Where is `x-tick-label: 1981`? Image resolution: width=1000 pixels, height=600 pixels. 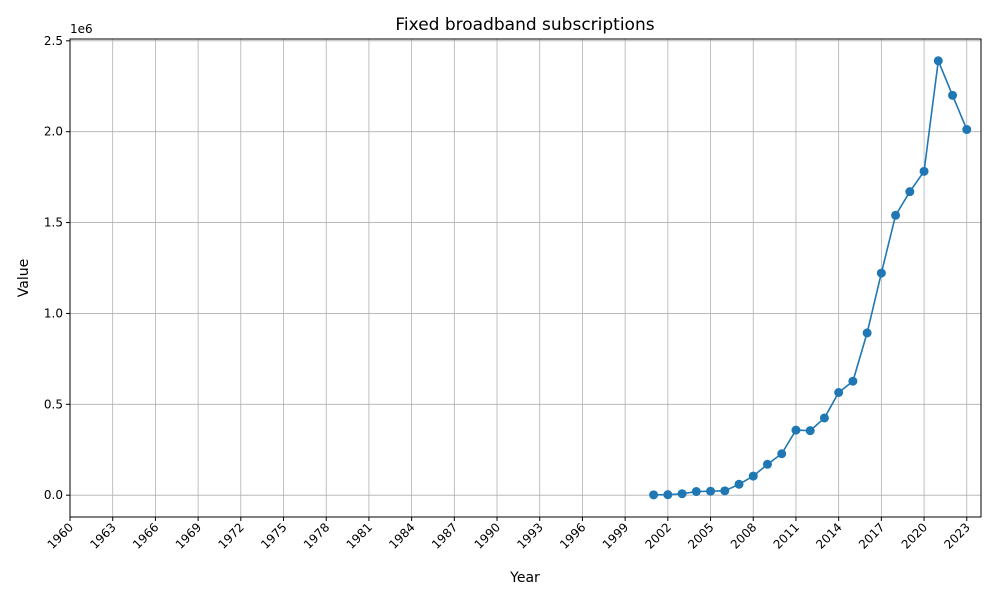
x-tick-label: 1981 is located at coordinates (359, 535).